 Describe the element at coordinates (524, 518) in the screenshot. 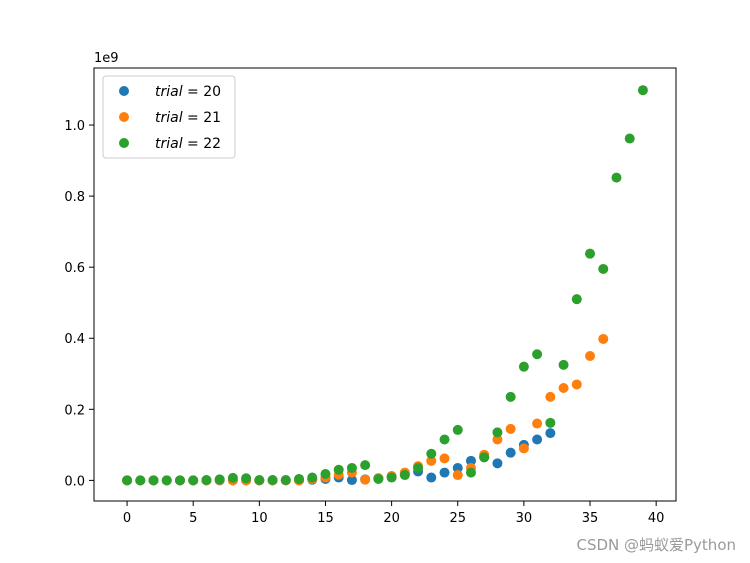

I see `x-tick-label: 30` at that location.